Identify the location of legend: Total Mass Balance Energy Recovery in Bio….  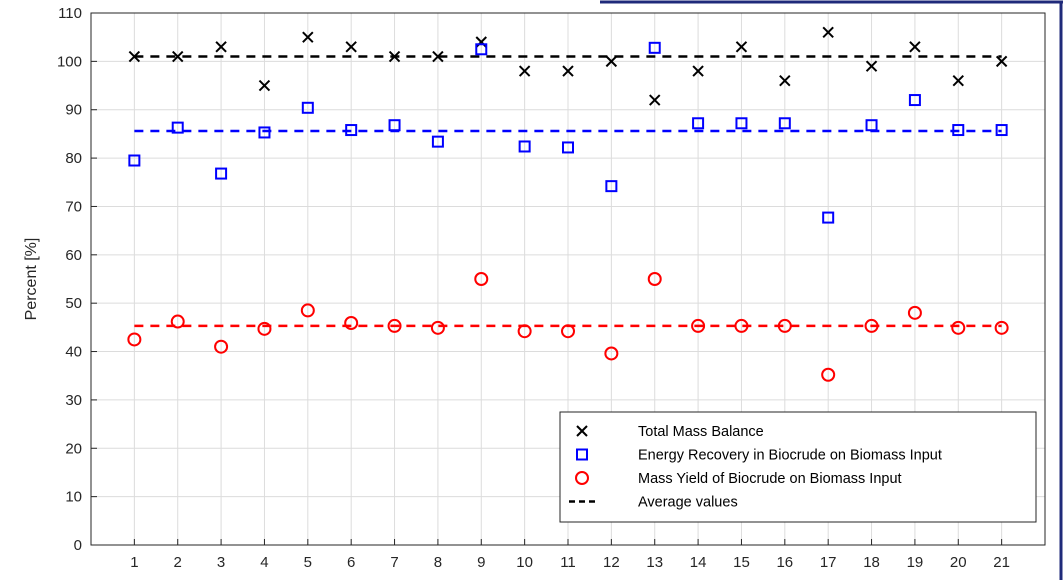
(798, 467).